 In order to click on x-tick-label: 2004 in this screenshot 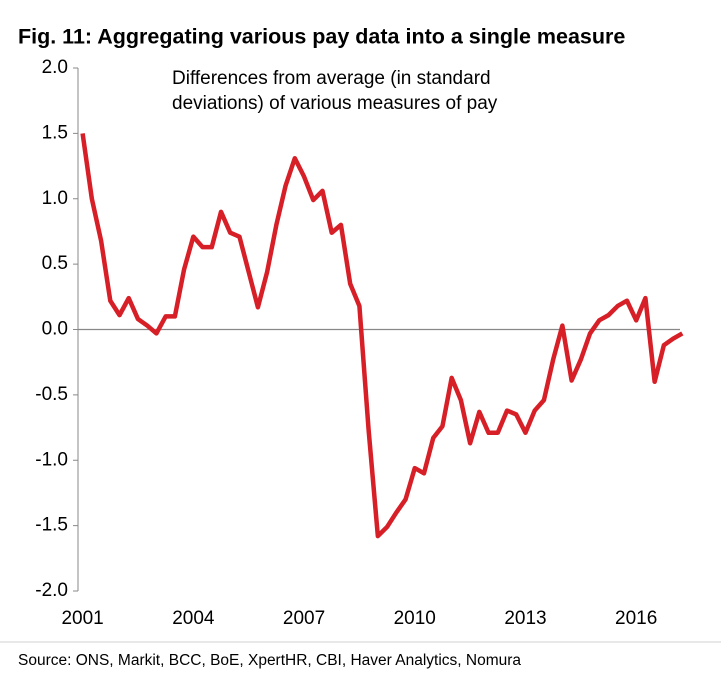, I will do `click(193, 618)`.